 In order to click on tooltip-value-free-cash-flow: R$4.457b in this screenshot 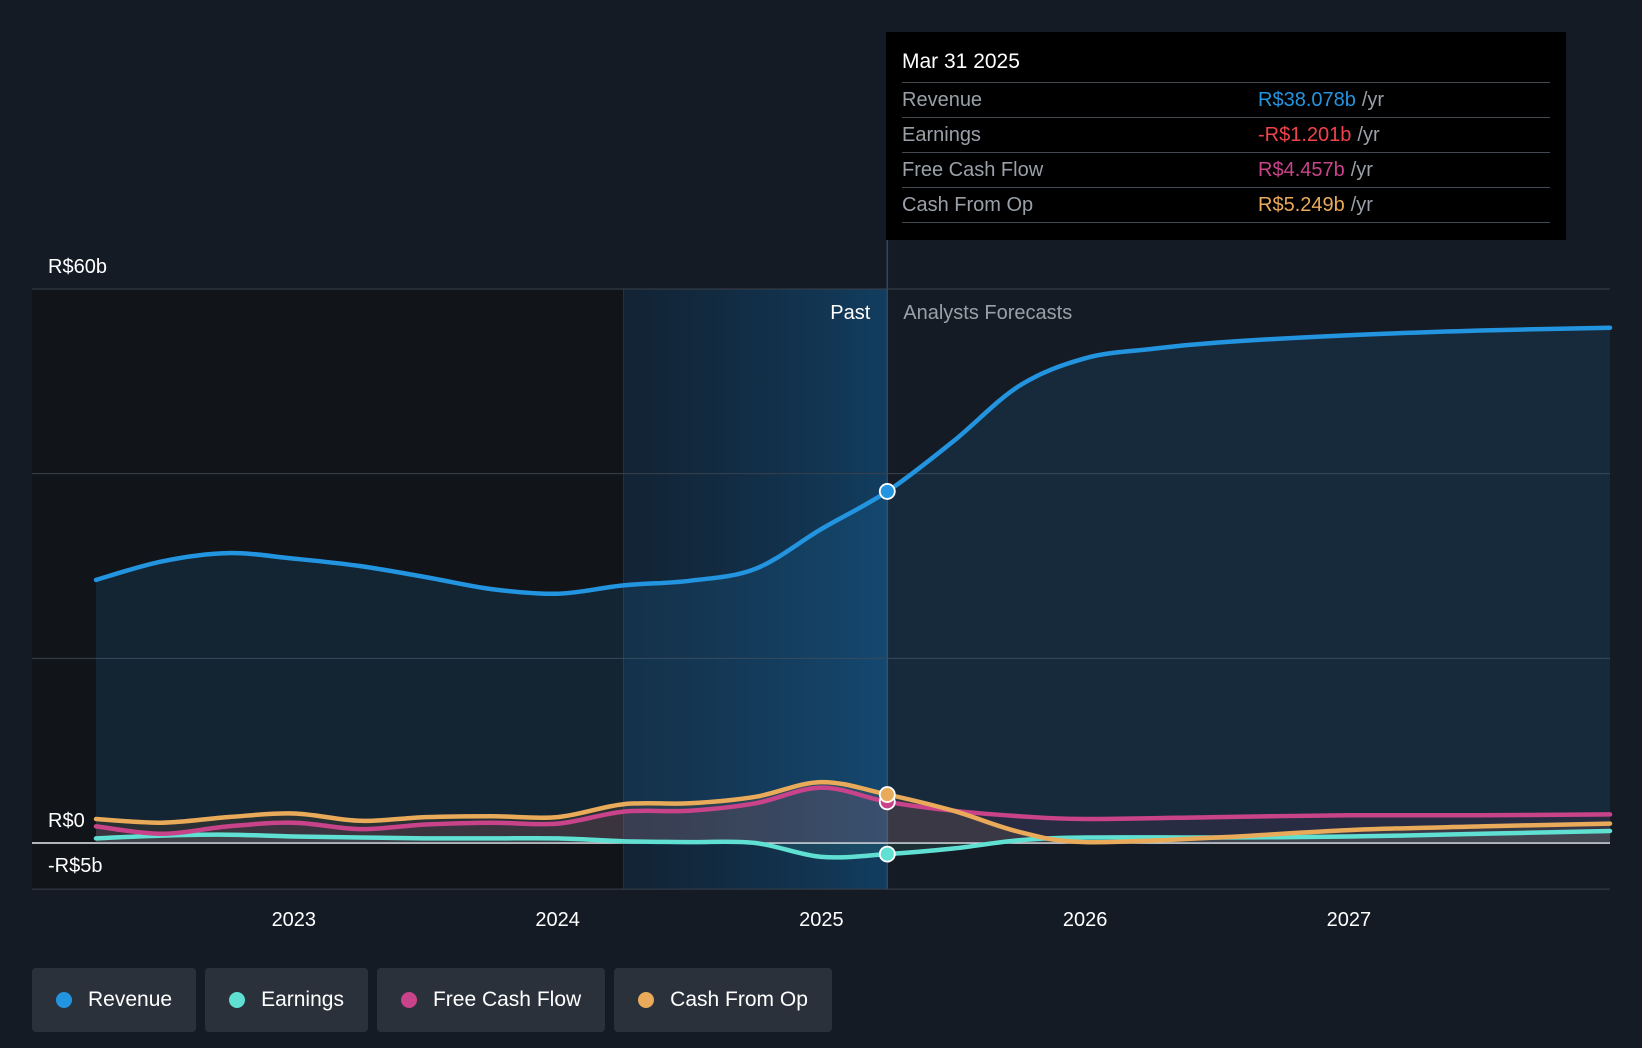, I will do `click(1301, 170)`.